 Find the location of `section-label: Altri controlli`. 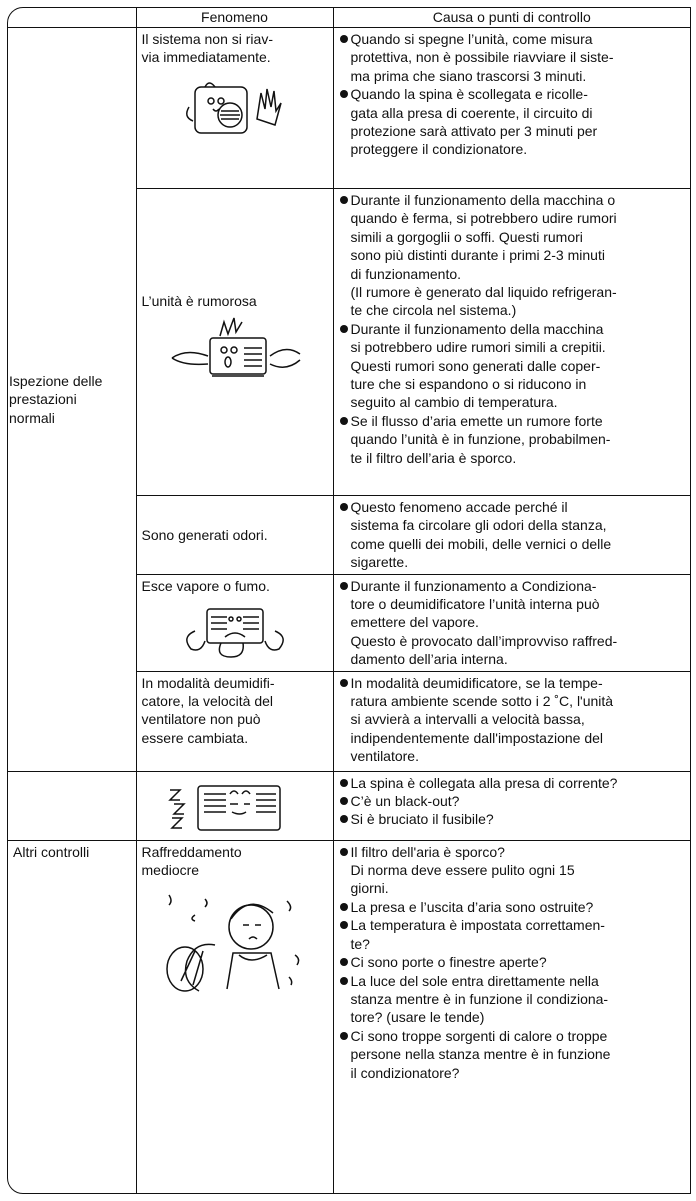

section-label: Altri controlli is located at coordinates (72, 1016).